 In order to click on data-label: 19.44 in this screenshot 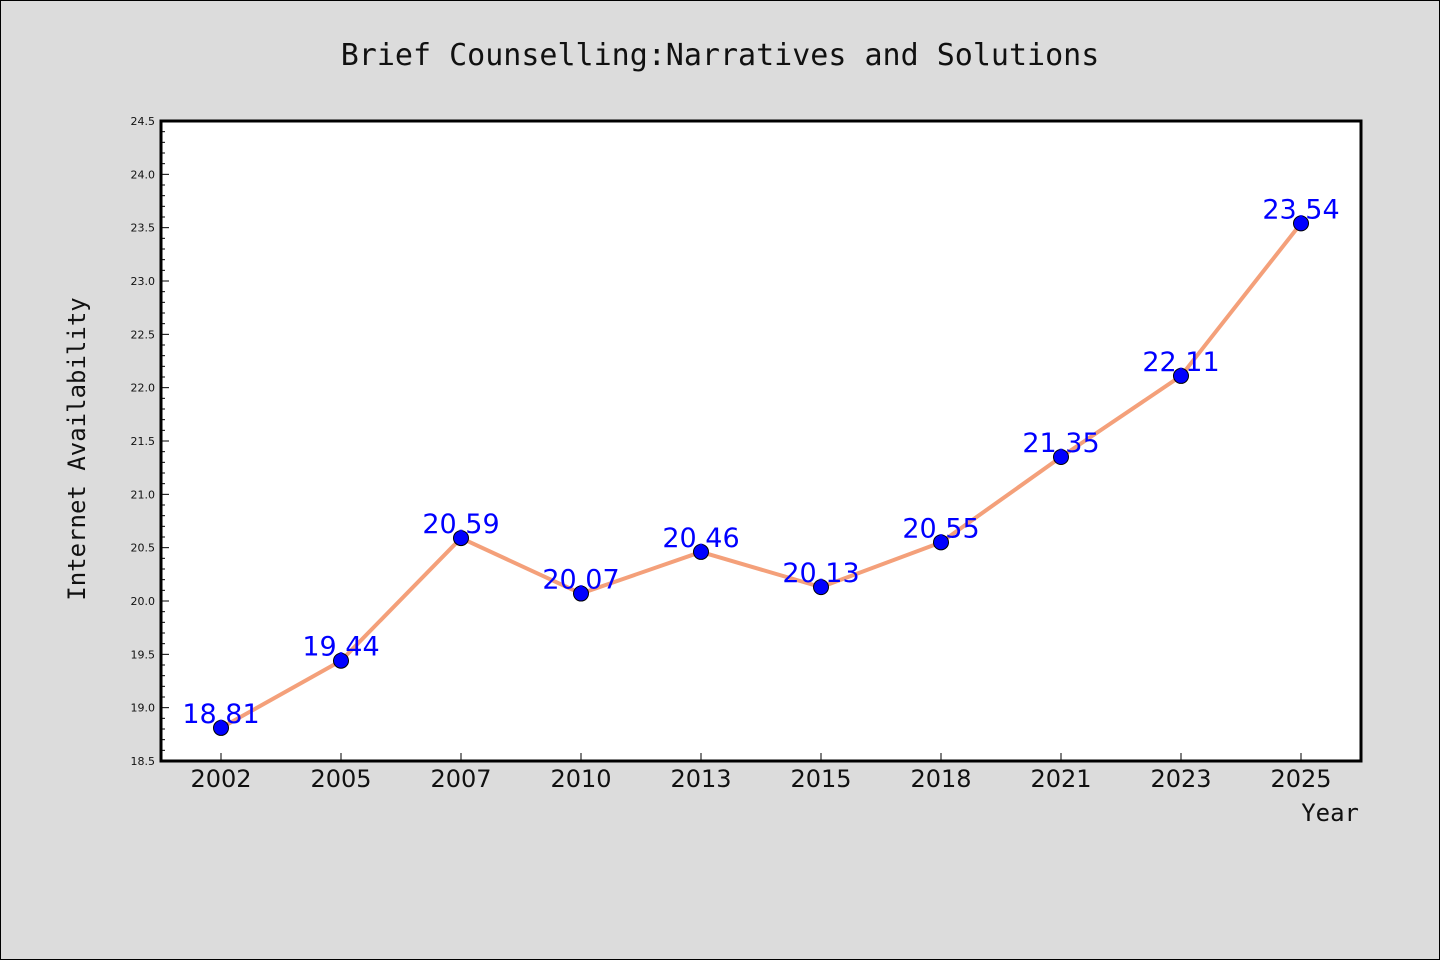, I will do `click(340, 647)`.